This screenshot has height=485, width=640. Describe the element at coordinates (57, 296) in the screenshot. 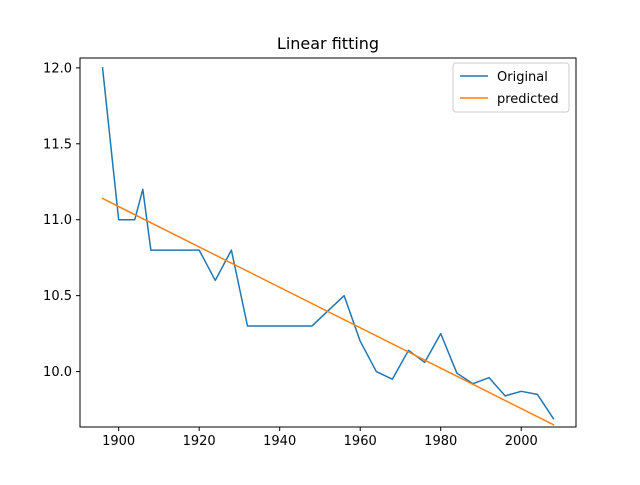

I see `y-tick-label: 10.5` at that location.